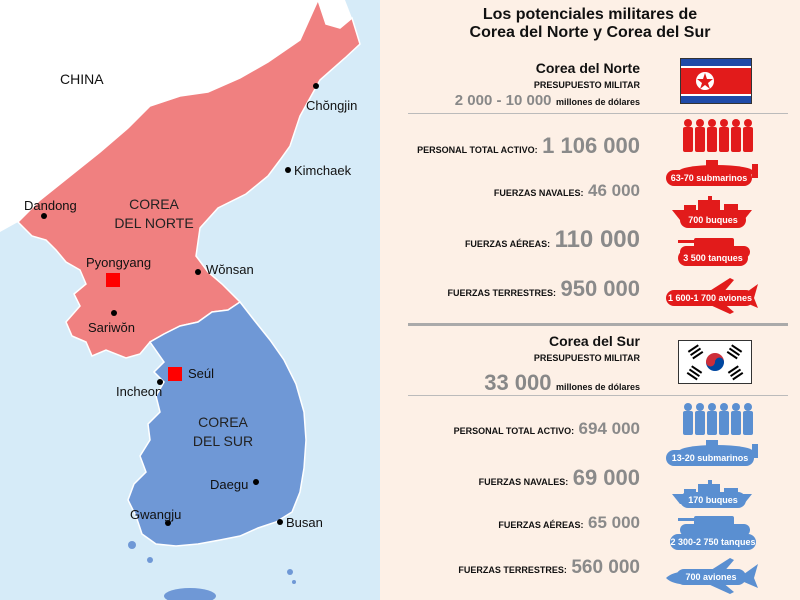 The width and height of the screenshot is (800, 600). I want to click on south-korea-label-line1: COREA, so click(223, 422).